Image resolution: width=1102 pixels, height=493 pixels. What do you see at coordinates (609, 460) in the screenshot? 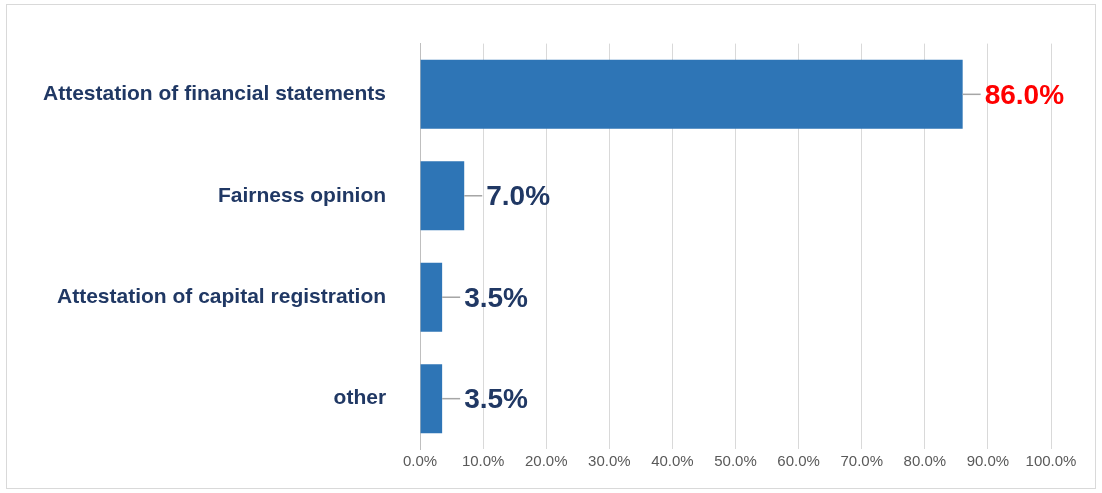
I see `x-tick-label: 30.0%` at bounding box center [609, 460].